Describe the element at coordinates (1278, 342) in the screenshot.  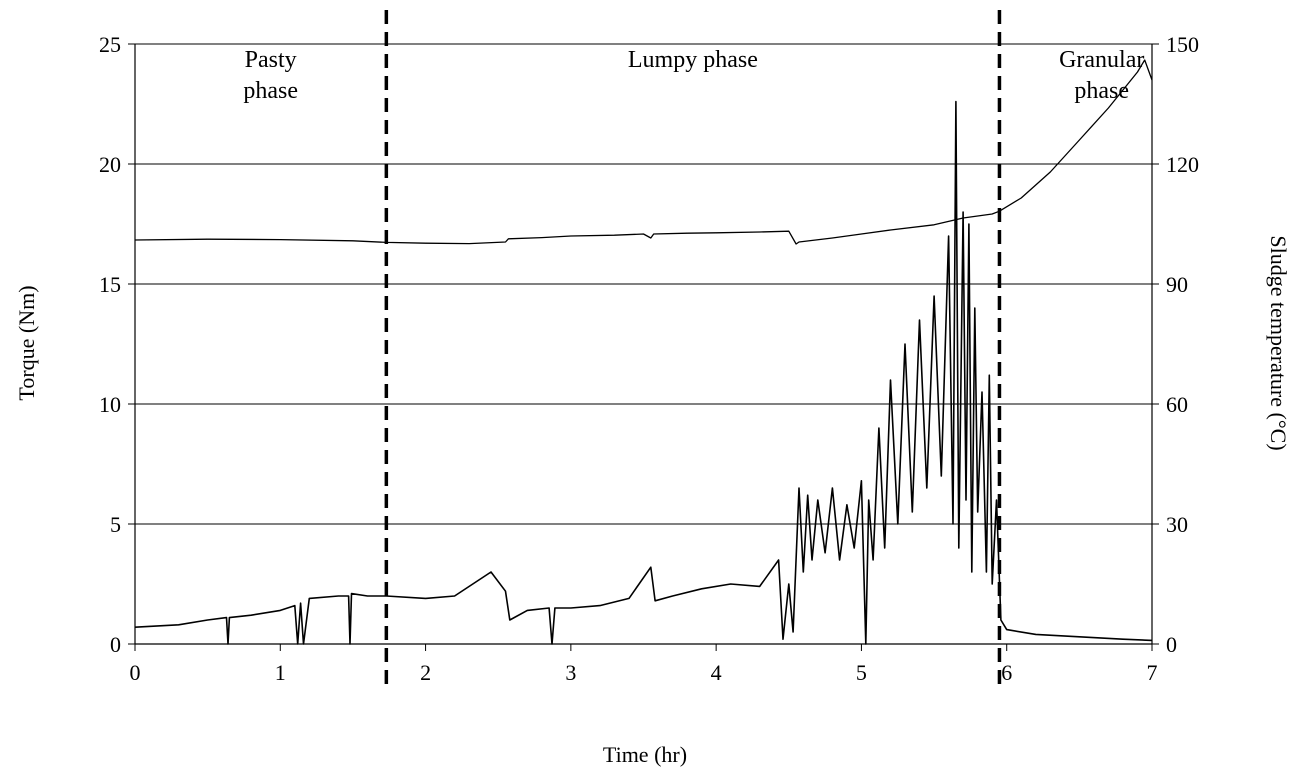
I see `y2-axis-label: Sludge temperature (°C)` at that location.